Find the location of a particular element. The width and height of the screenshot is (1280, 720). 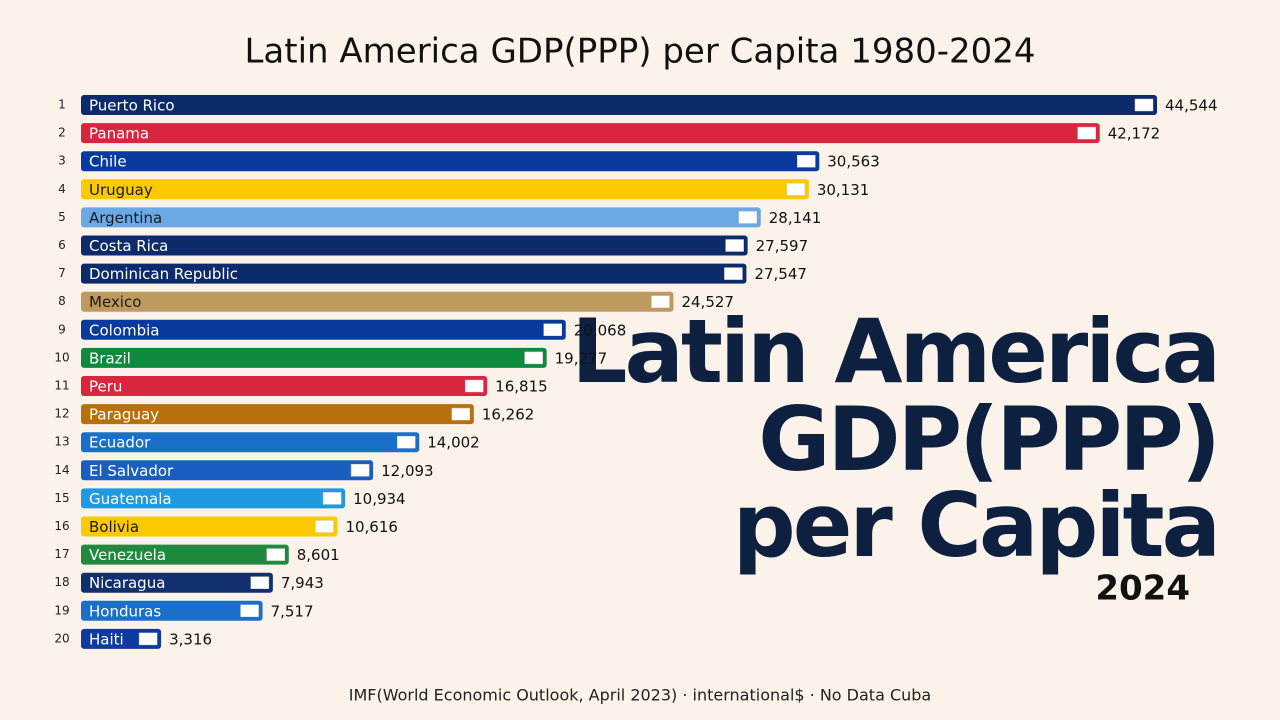

value-label: 10,934 is located at coordinates (379, 499).